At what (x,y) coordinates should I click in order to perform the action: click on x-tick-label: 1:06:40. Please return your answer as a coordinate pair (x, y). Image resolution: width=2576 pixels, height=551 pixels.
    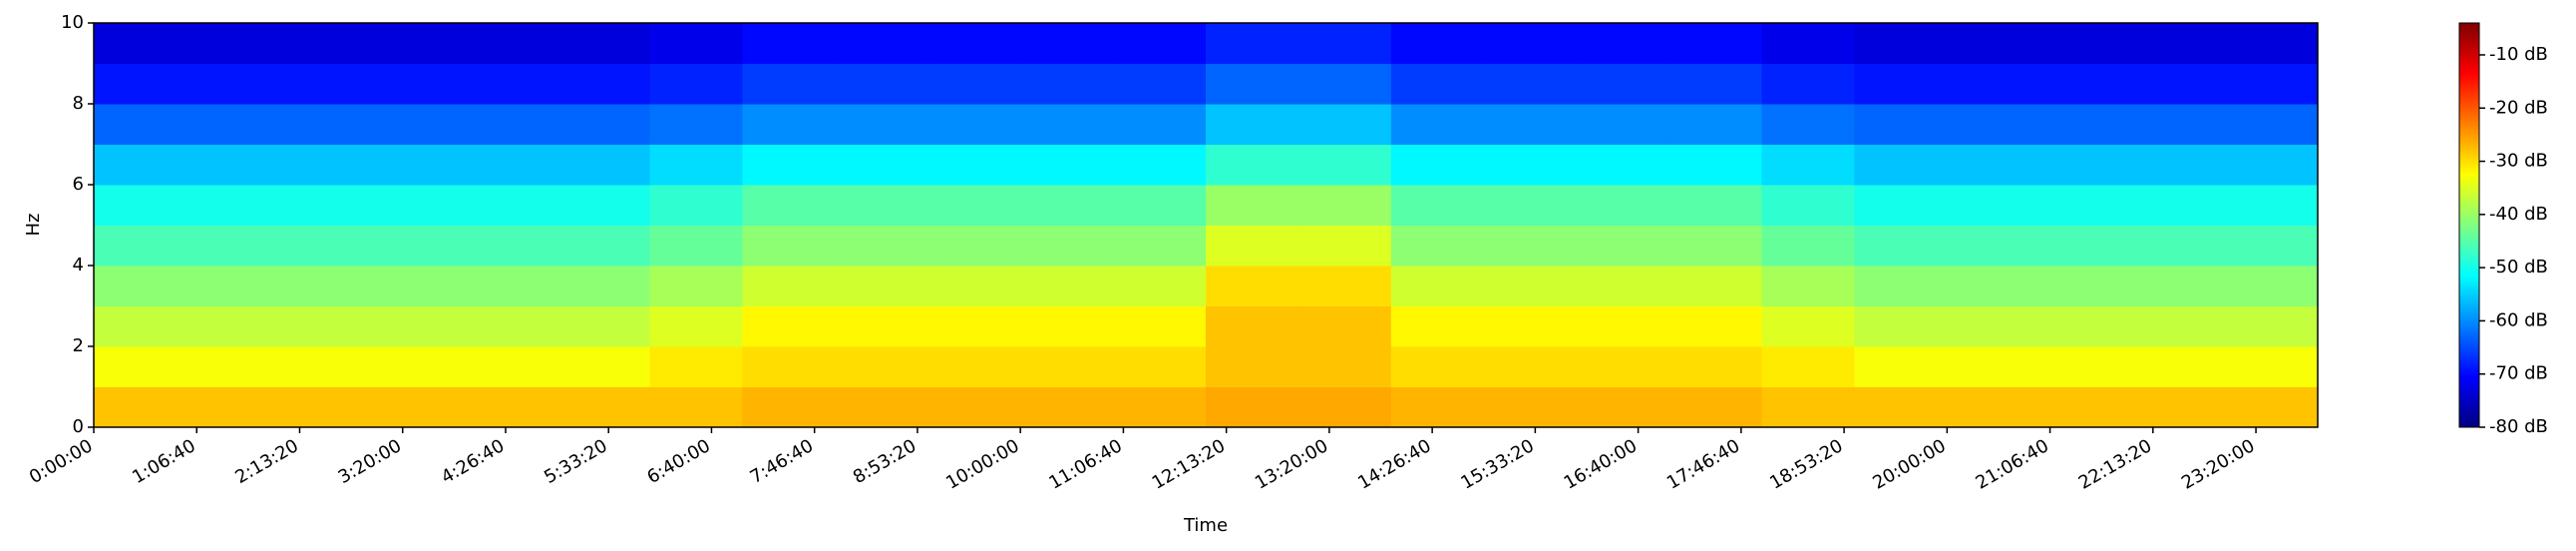
    Looking at the image, I should click on (164, 461).